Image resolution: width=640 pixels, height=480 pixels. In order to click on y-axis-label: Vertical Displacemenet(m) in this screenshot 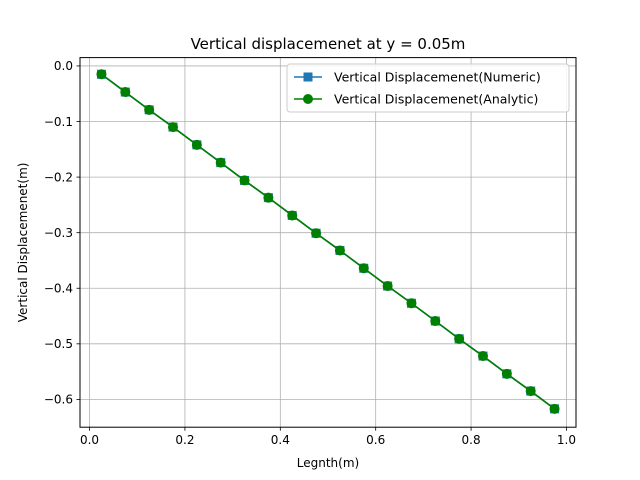, I will do `click(23, 243)`.